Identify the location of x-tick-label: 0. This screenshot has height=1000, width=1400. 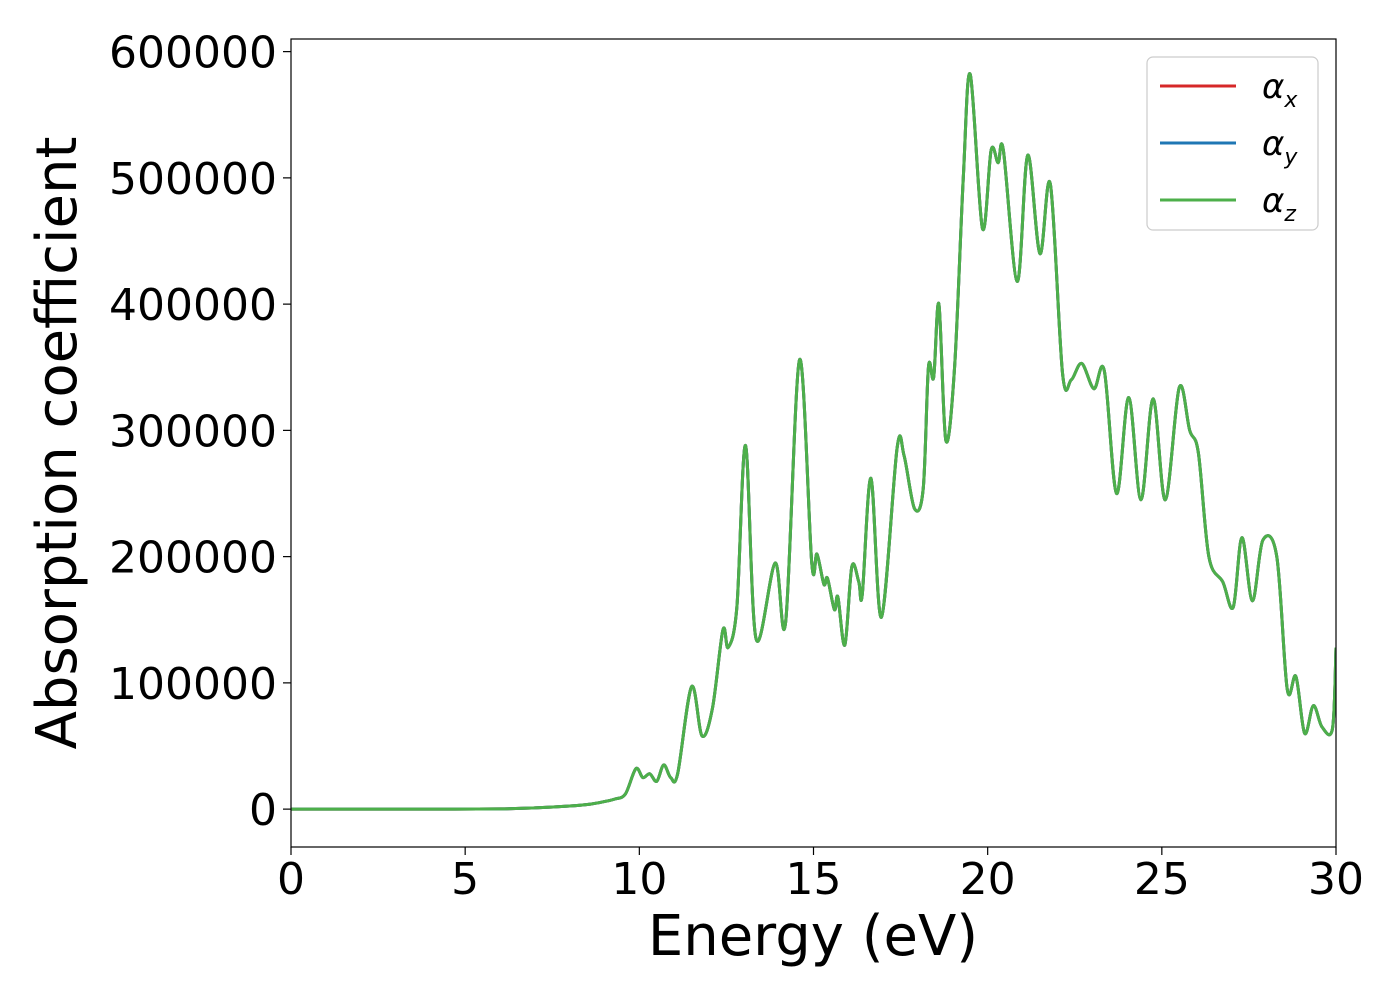
(291, 879).